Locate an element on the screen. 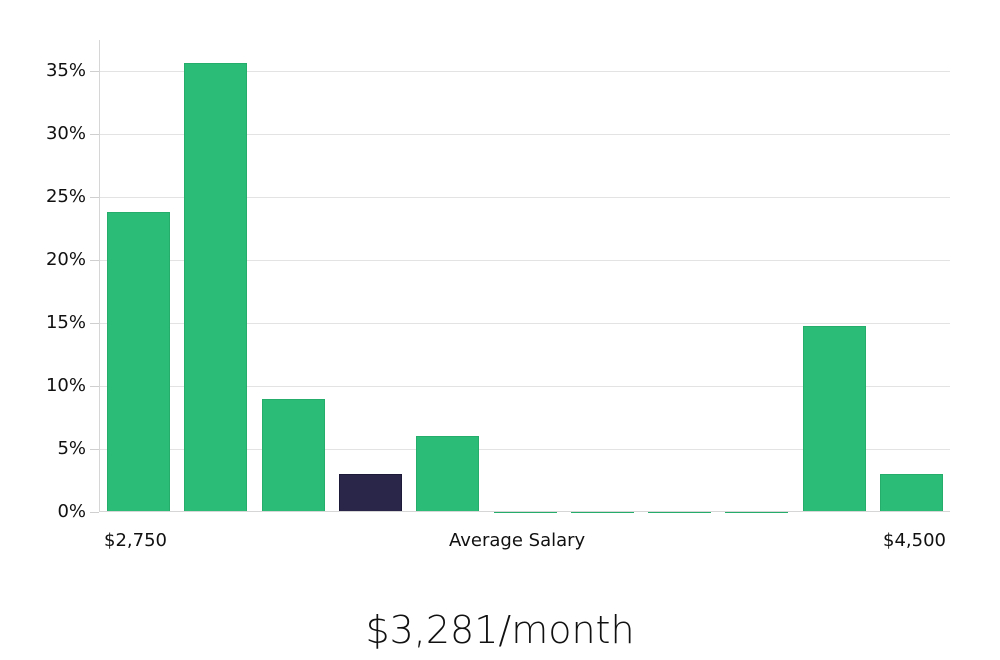 Image resolution: width=1000 pixels, height=660 pixels. x-min-label: $2,750 is located at coordinates (135, 540).